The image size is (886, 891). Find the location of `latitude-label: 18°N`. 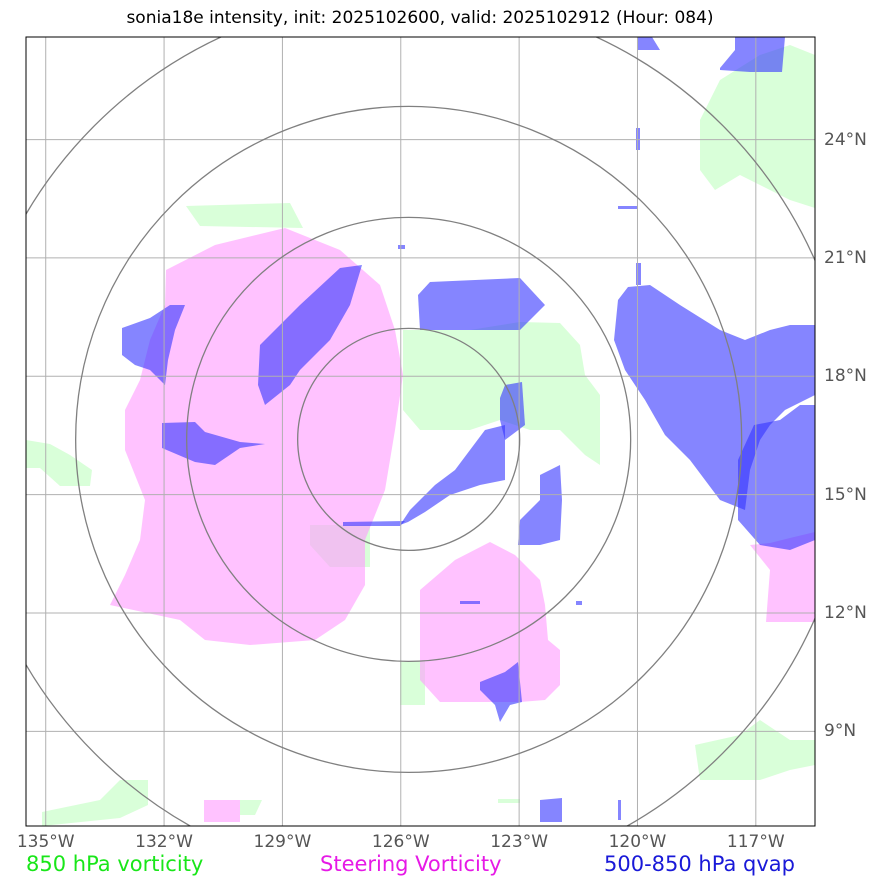

latitude-label: 18°N is located at coordinates (845, 376).